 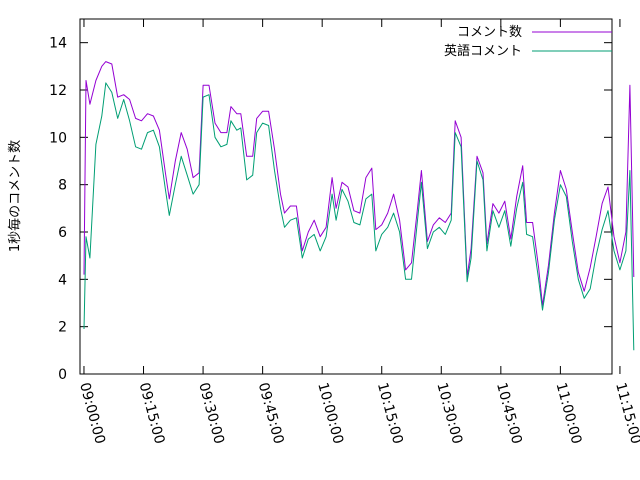 I want to click on y-tick-label-2: 4, so click(x=62, y=280).